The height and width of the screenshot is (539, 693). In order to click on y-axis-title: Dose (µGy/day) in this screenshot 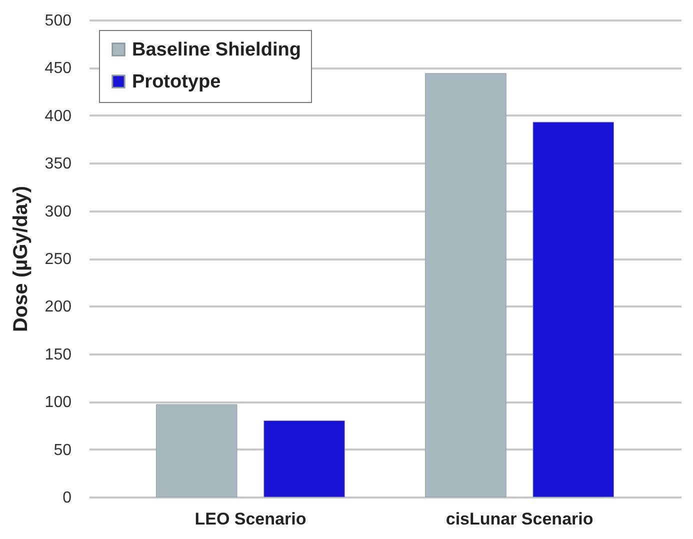, I will do `click(21, 259)`.